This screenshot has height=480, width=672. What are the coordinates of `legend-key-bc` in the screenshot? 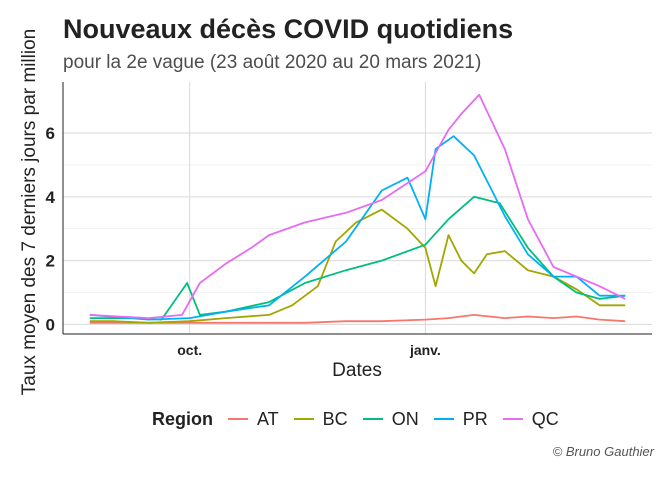 It's located at (304, 419).